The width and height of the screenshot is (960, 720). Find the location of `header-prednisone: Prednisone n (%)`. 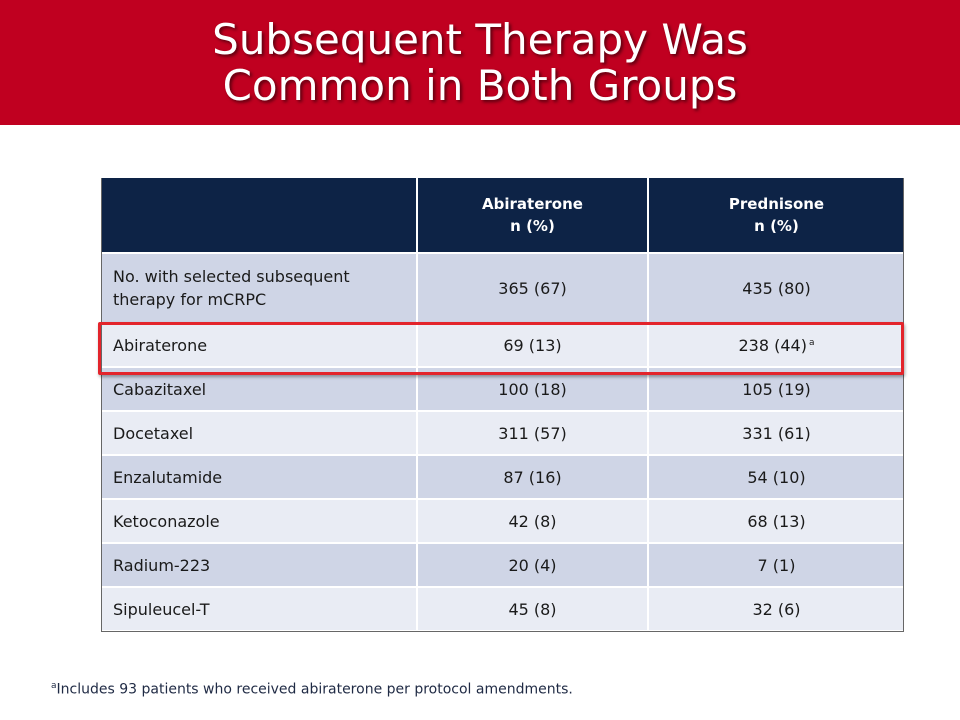

header-prednisone: Prednisone n (%) is located at coordinates (775, 215).